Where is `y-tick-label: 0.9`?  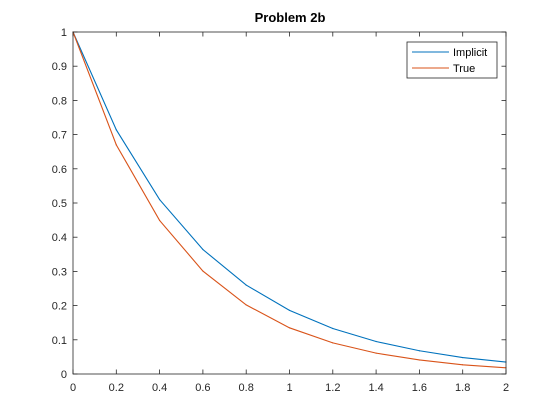 y-tick-label: 0.9 is located at coordinates (59, 67).